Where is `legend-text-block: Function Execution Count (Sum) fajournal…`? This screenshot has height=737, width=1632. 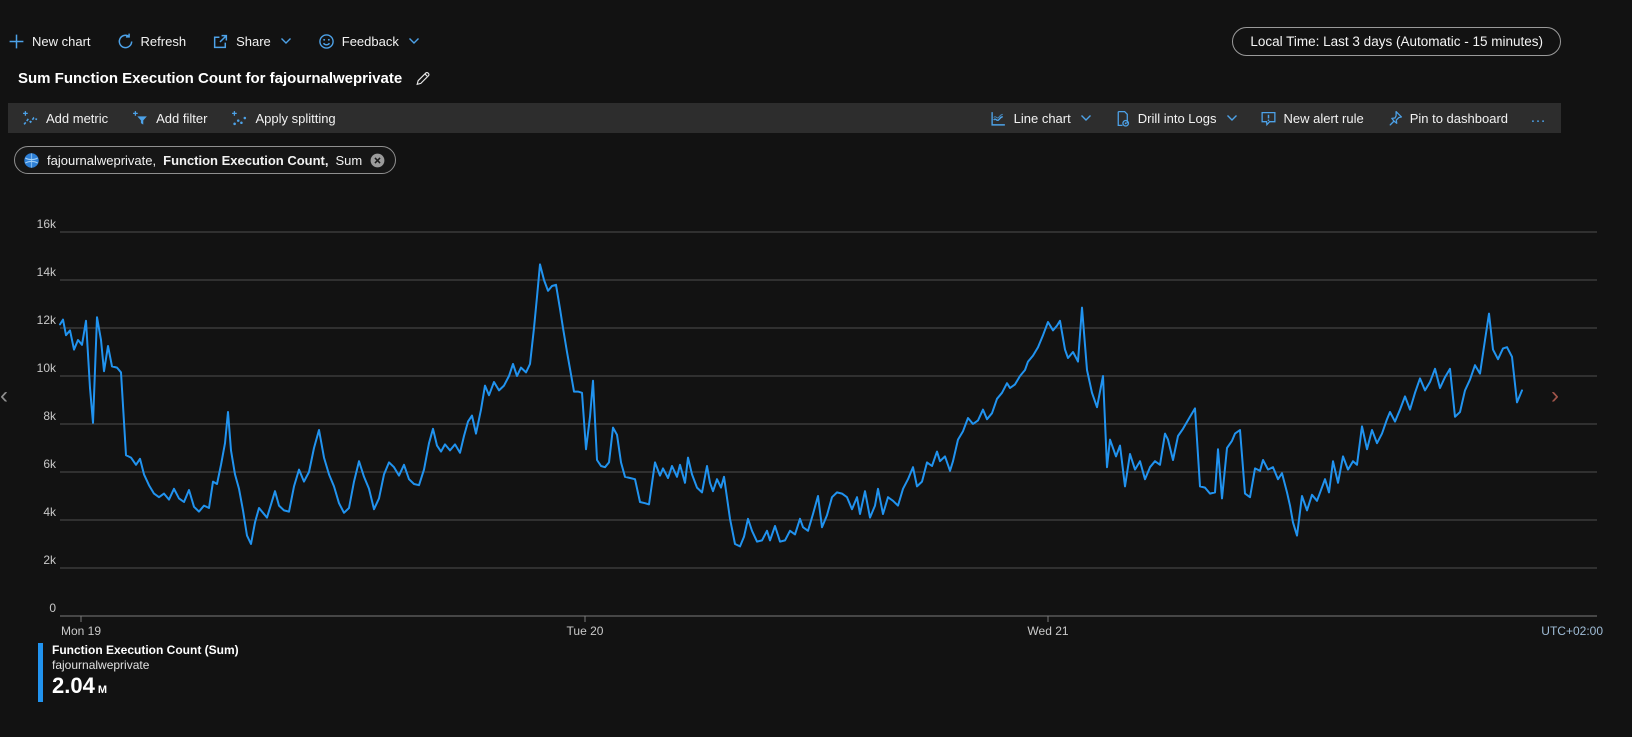 legend-text-block: Function Execution Count (Sum) fajournal… is located at coordinates (145, 672).